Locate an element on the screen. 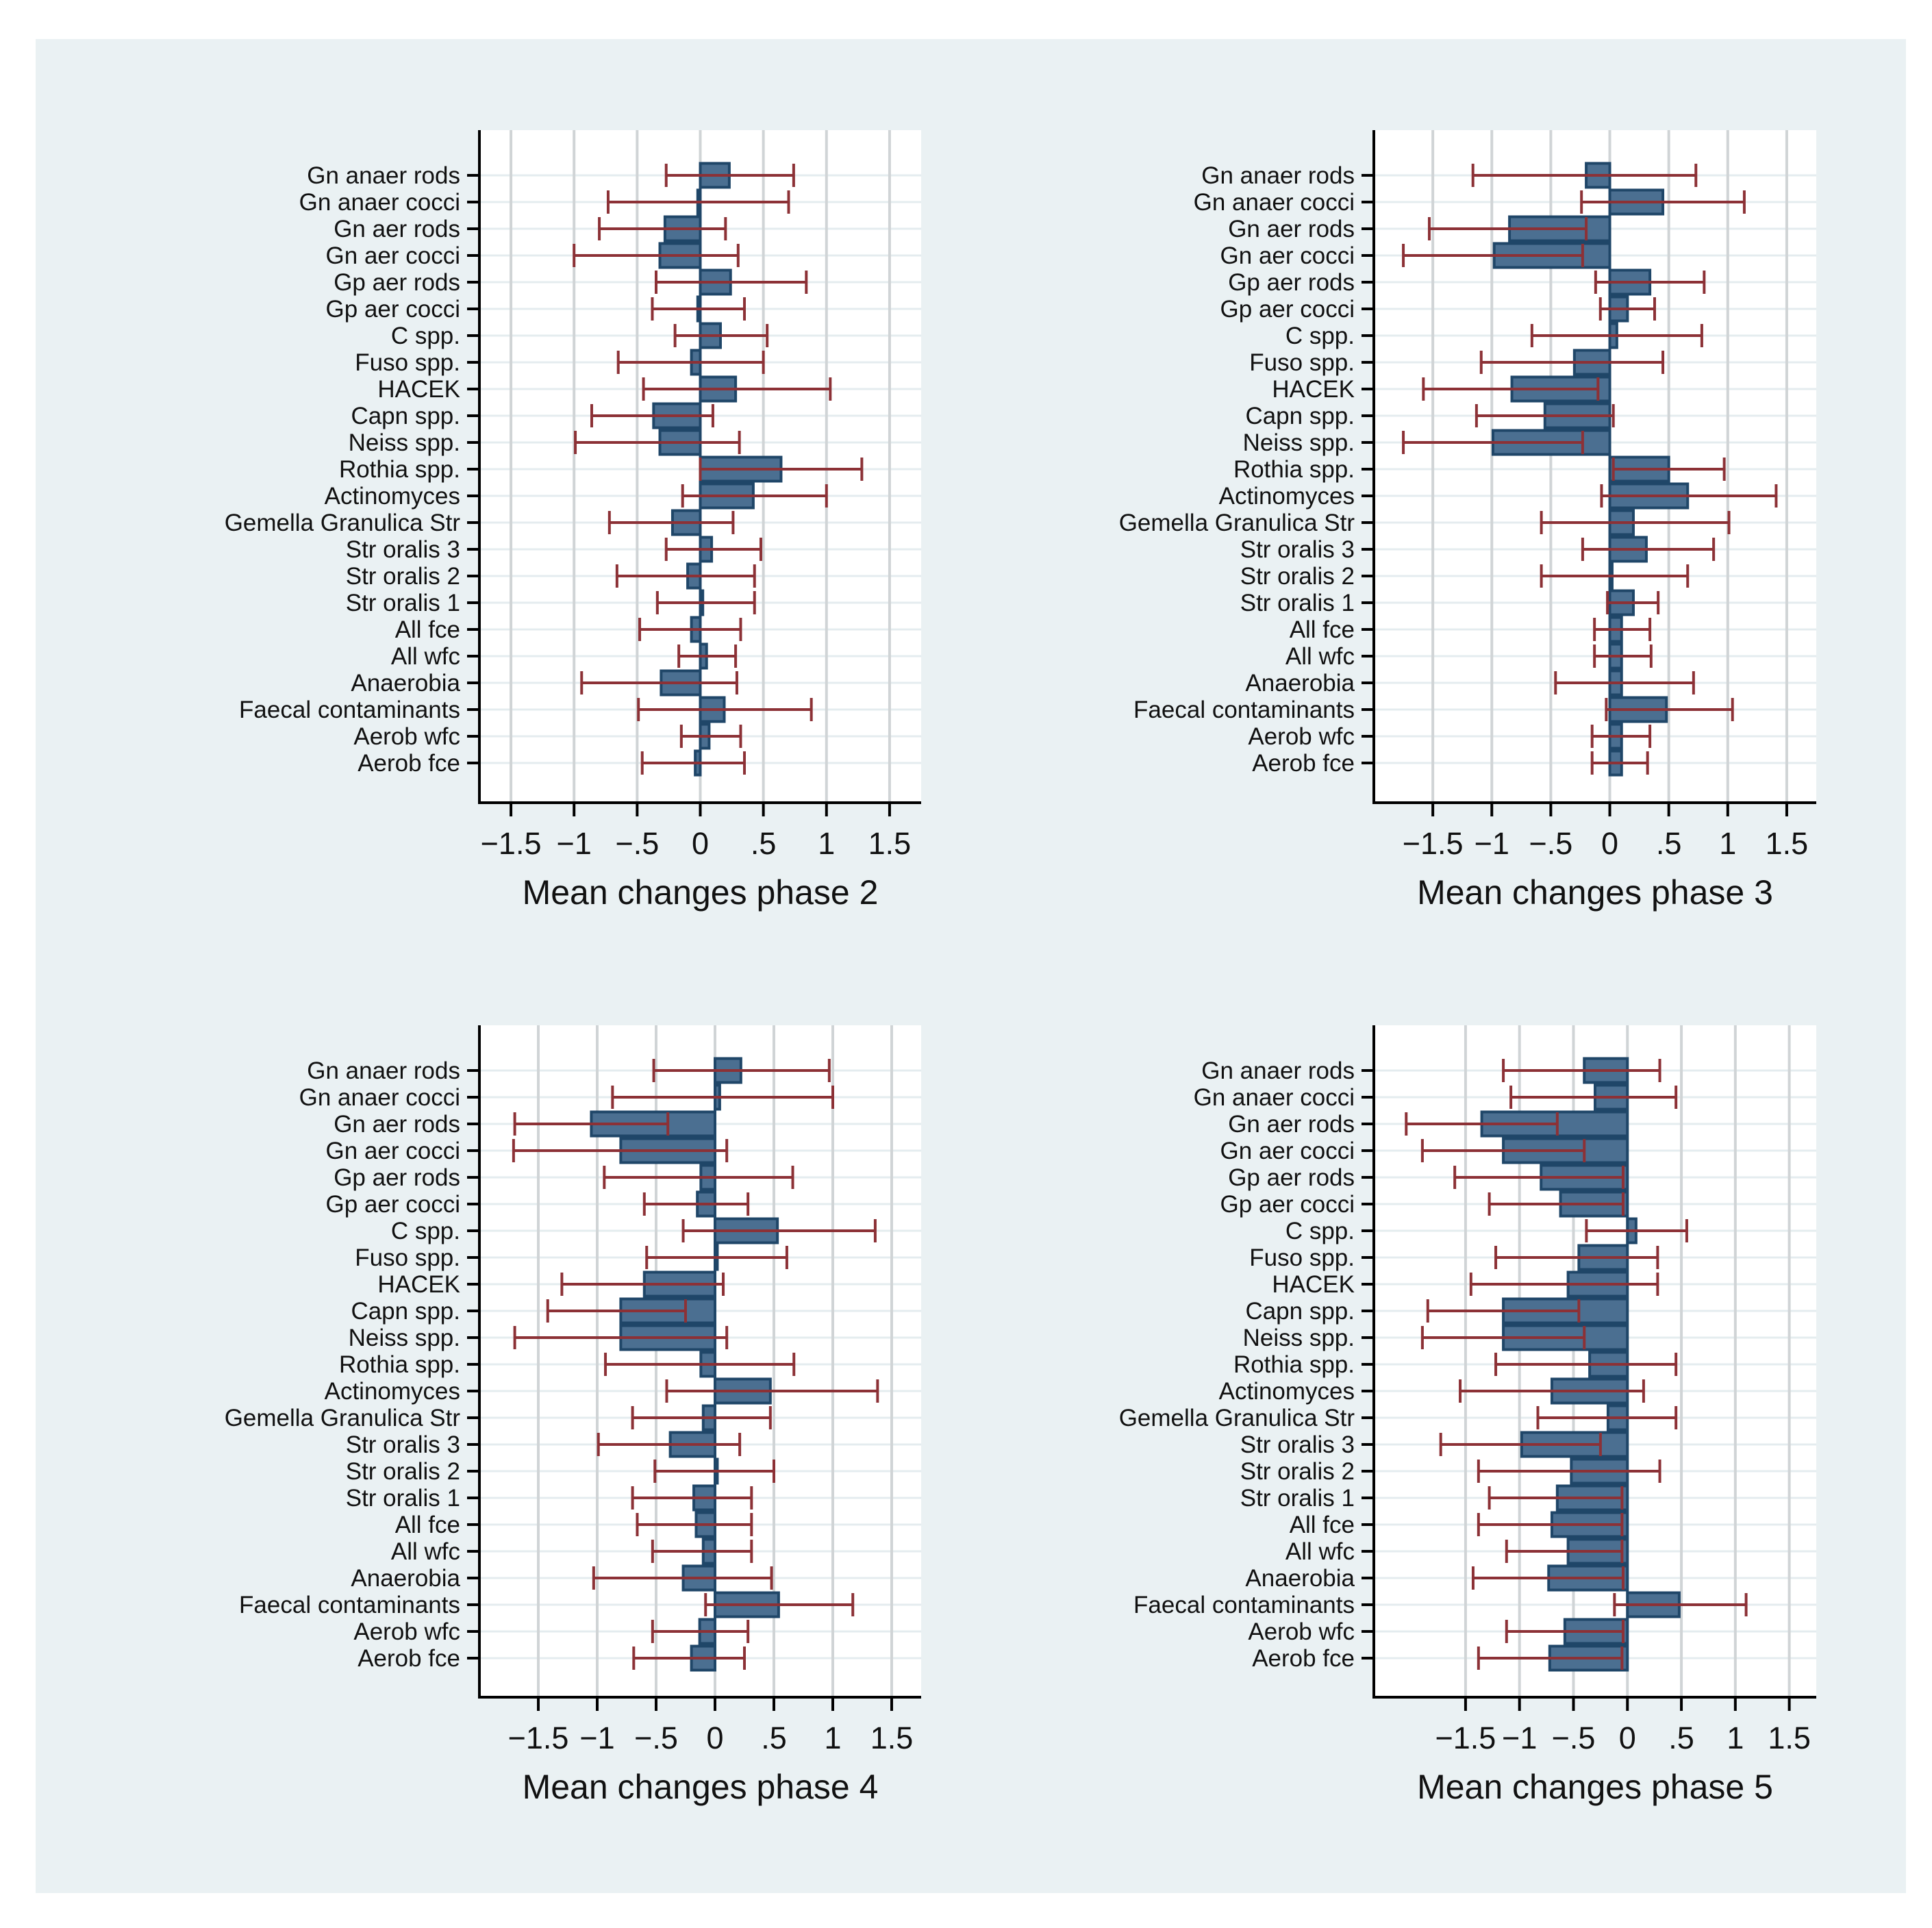 The width and height of the screenshot is (1932, 1928). category-label: Str oralis 3 is located at coordinates (1298, 549).